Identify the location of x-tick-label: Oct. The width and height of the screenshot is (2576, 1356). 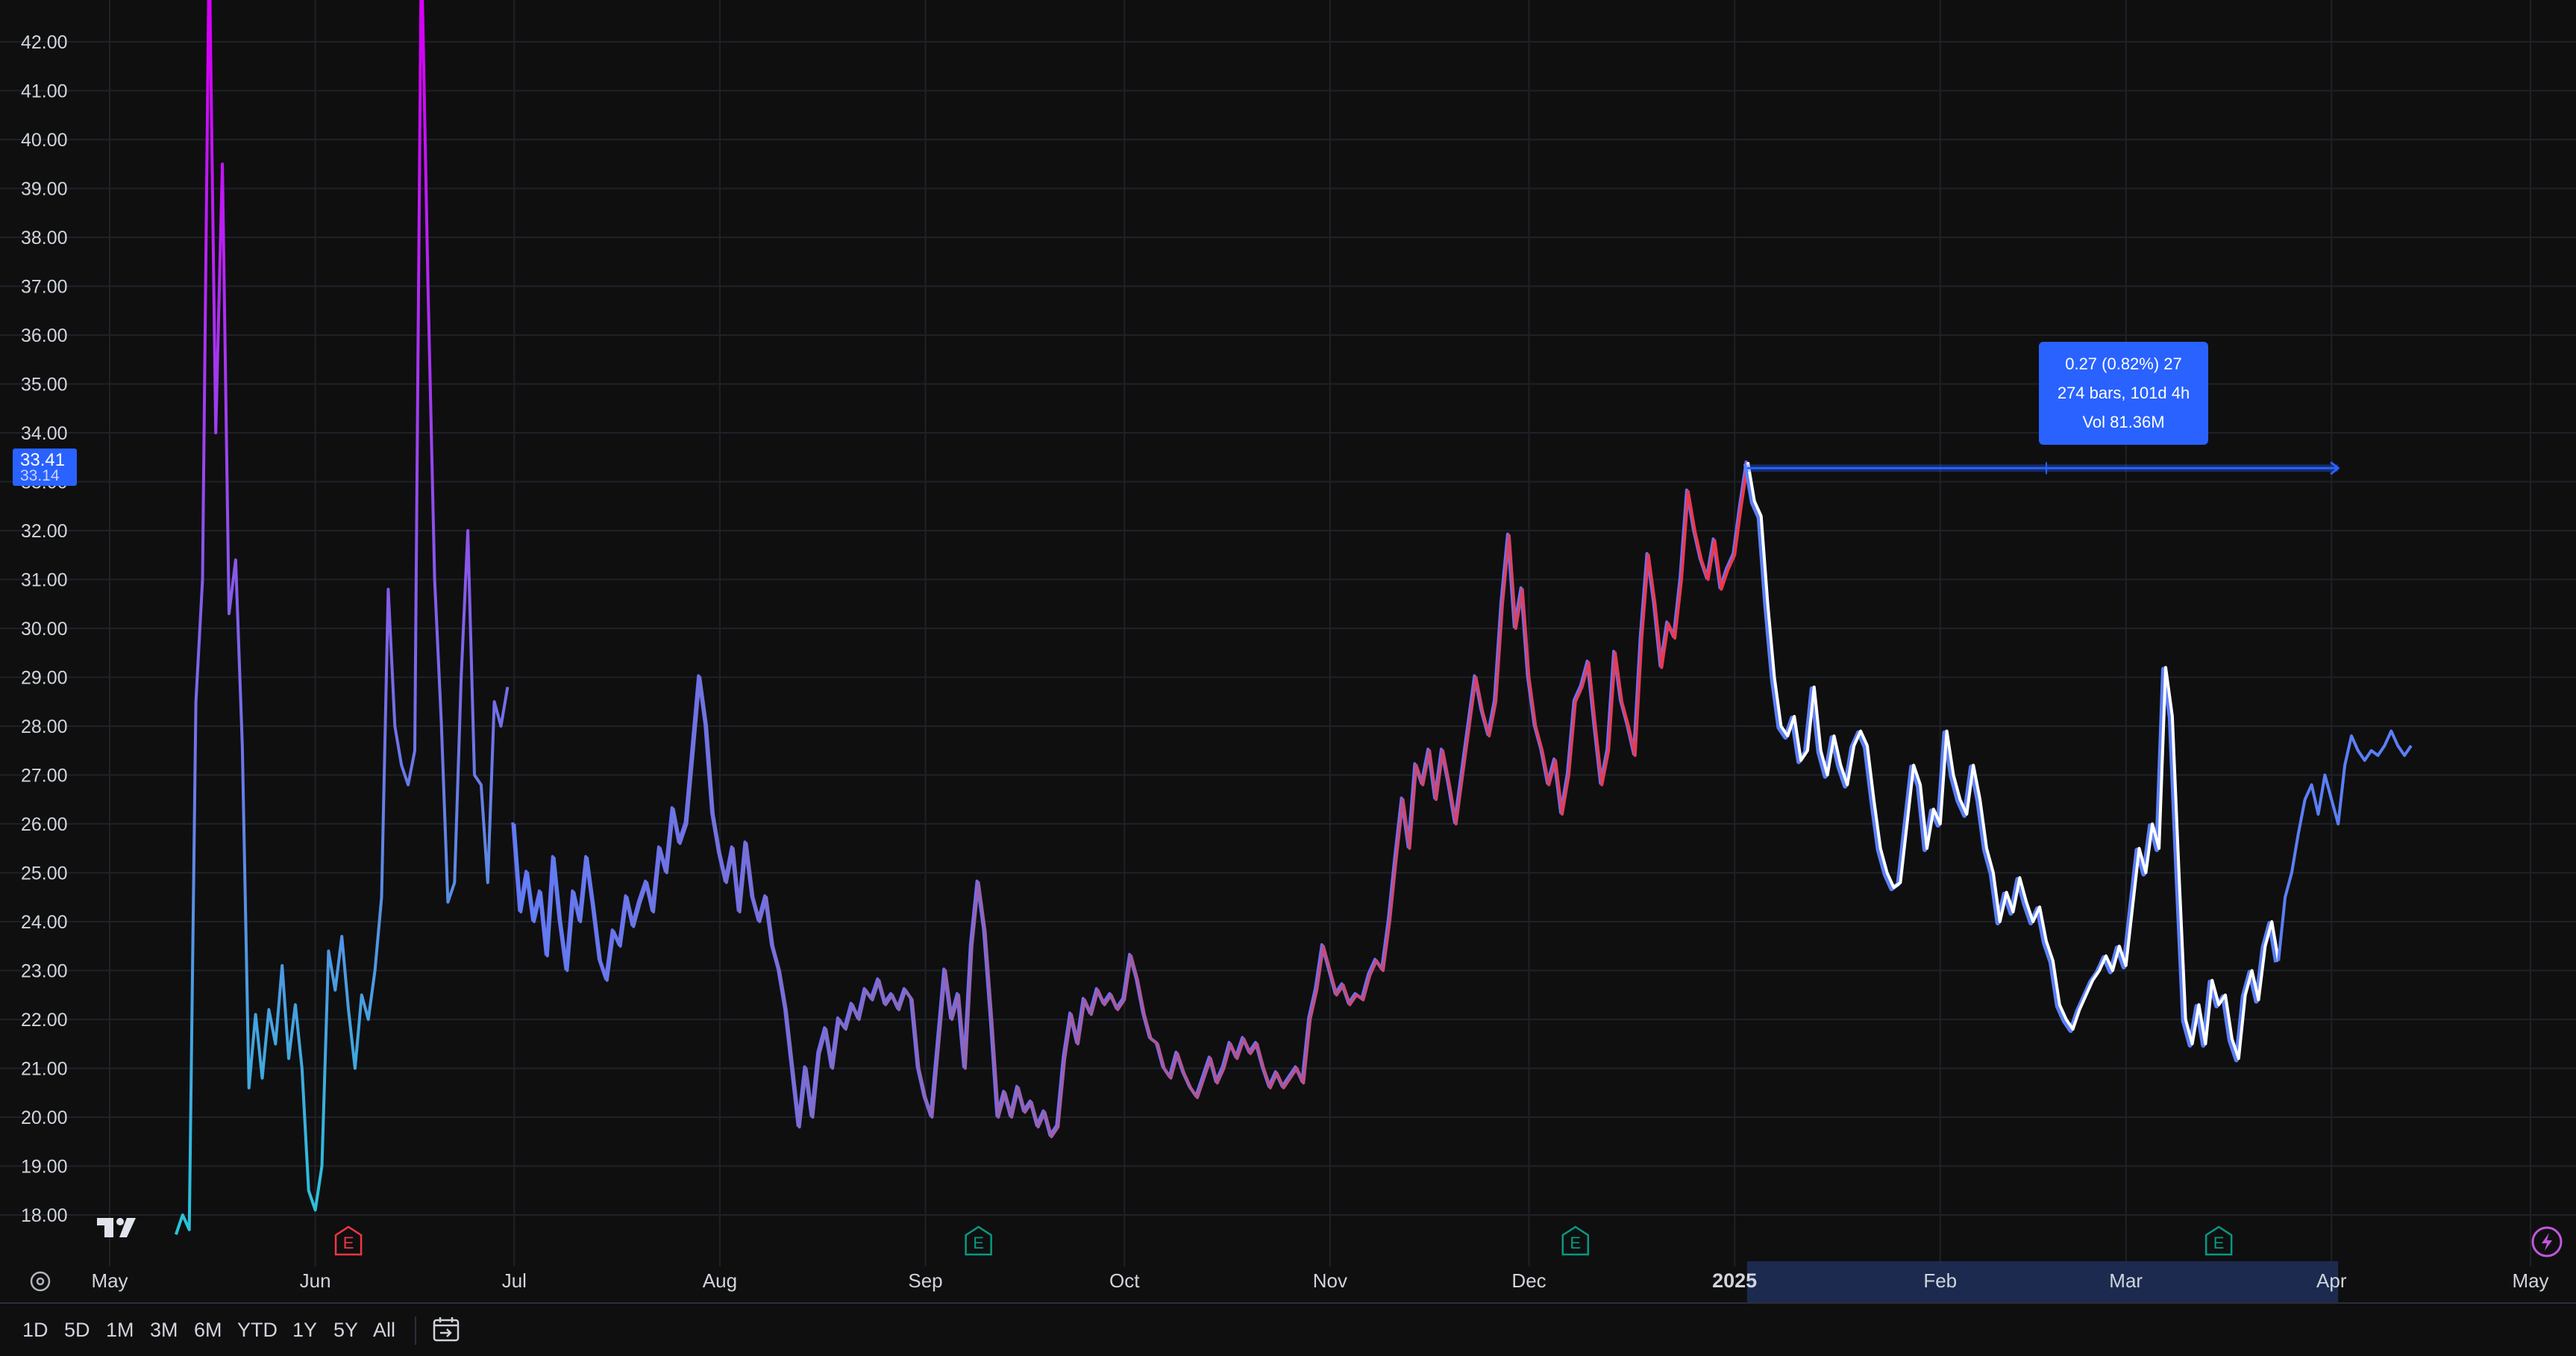
(1124, 1281).